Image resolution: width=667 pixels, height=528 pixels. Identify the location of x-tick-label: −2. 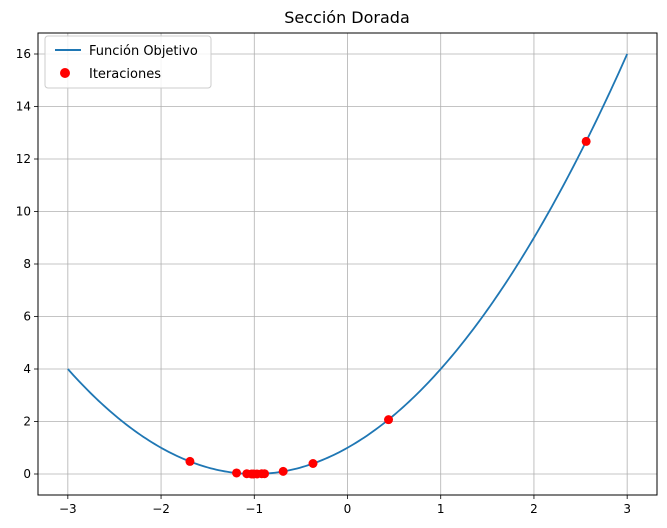
(161, 509).